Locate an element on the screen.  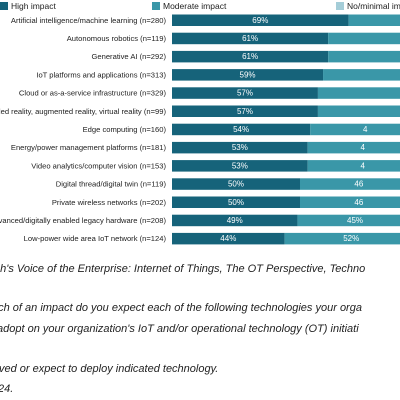
data-label-high-impact-private-wireless-networks-n-202: 50% is located at coordinates (236, 202).